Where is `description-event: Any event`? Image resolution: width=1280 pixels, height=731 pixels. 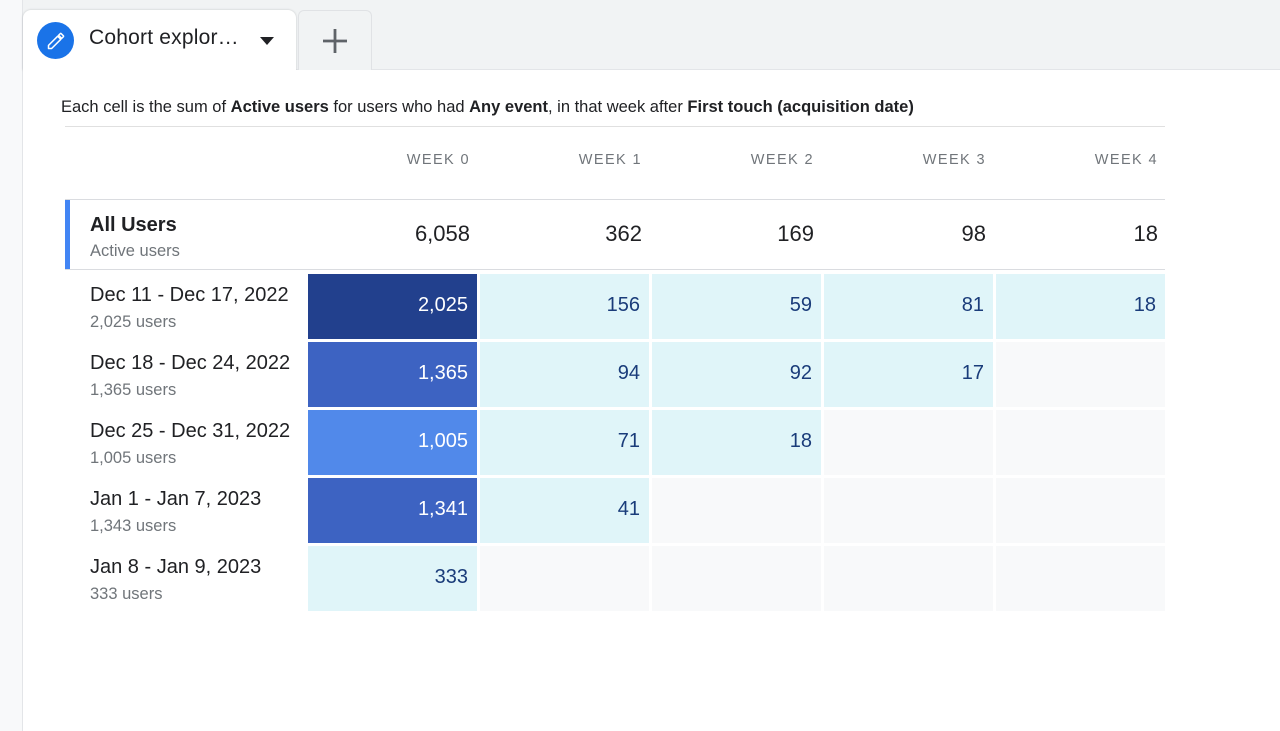 description-event: Any event is located at coordinates (508, 107).